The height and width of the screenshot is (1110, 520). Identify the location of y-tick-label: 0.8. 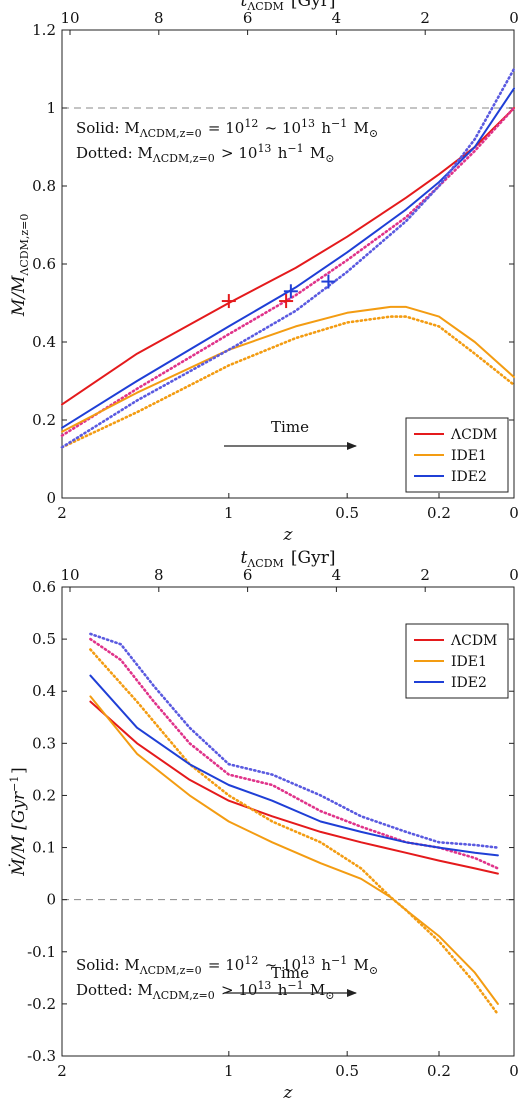
(44, 186).